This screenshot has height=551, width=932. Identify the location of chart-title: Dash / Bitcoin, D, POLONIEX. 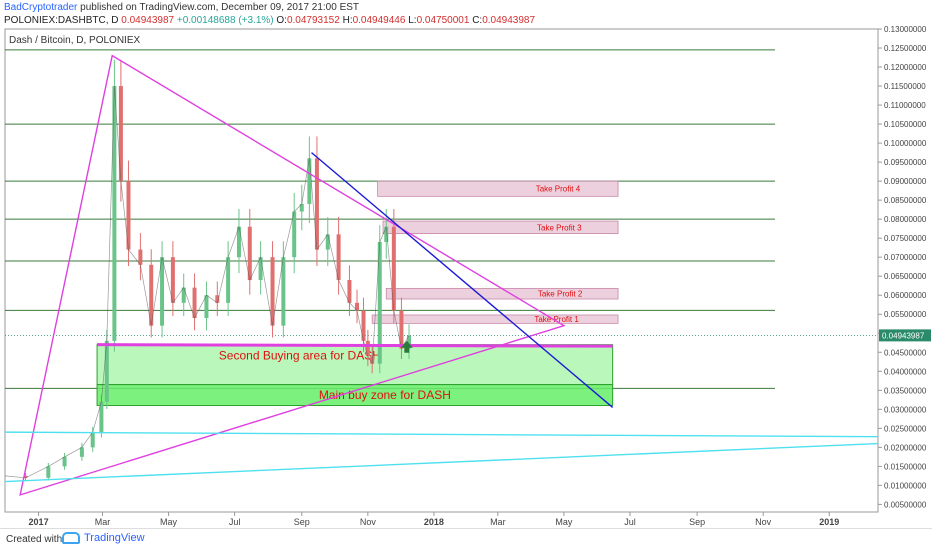
(75, 40).